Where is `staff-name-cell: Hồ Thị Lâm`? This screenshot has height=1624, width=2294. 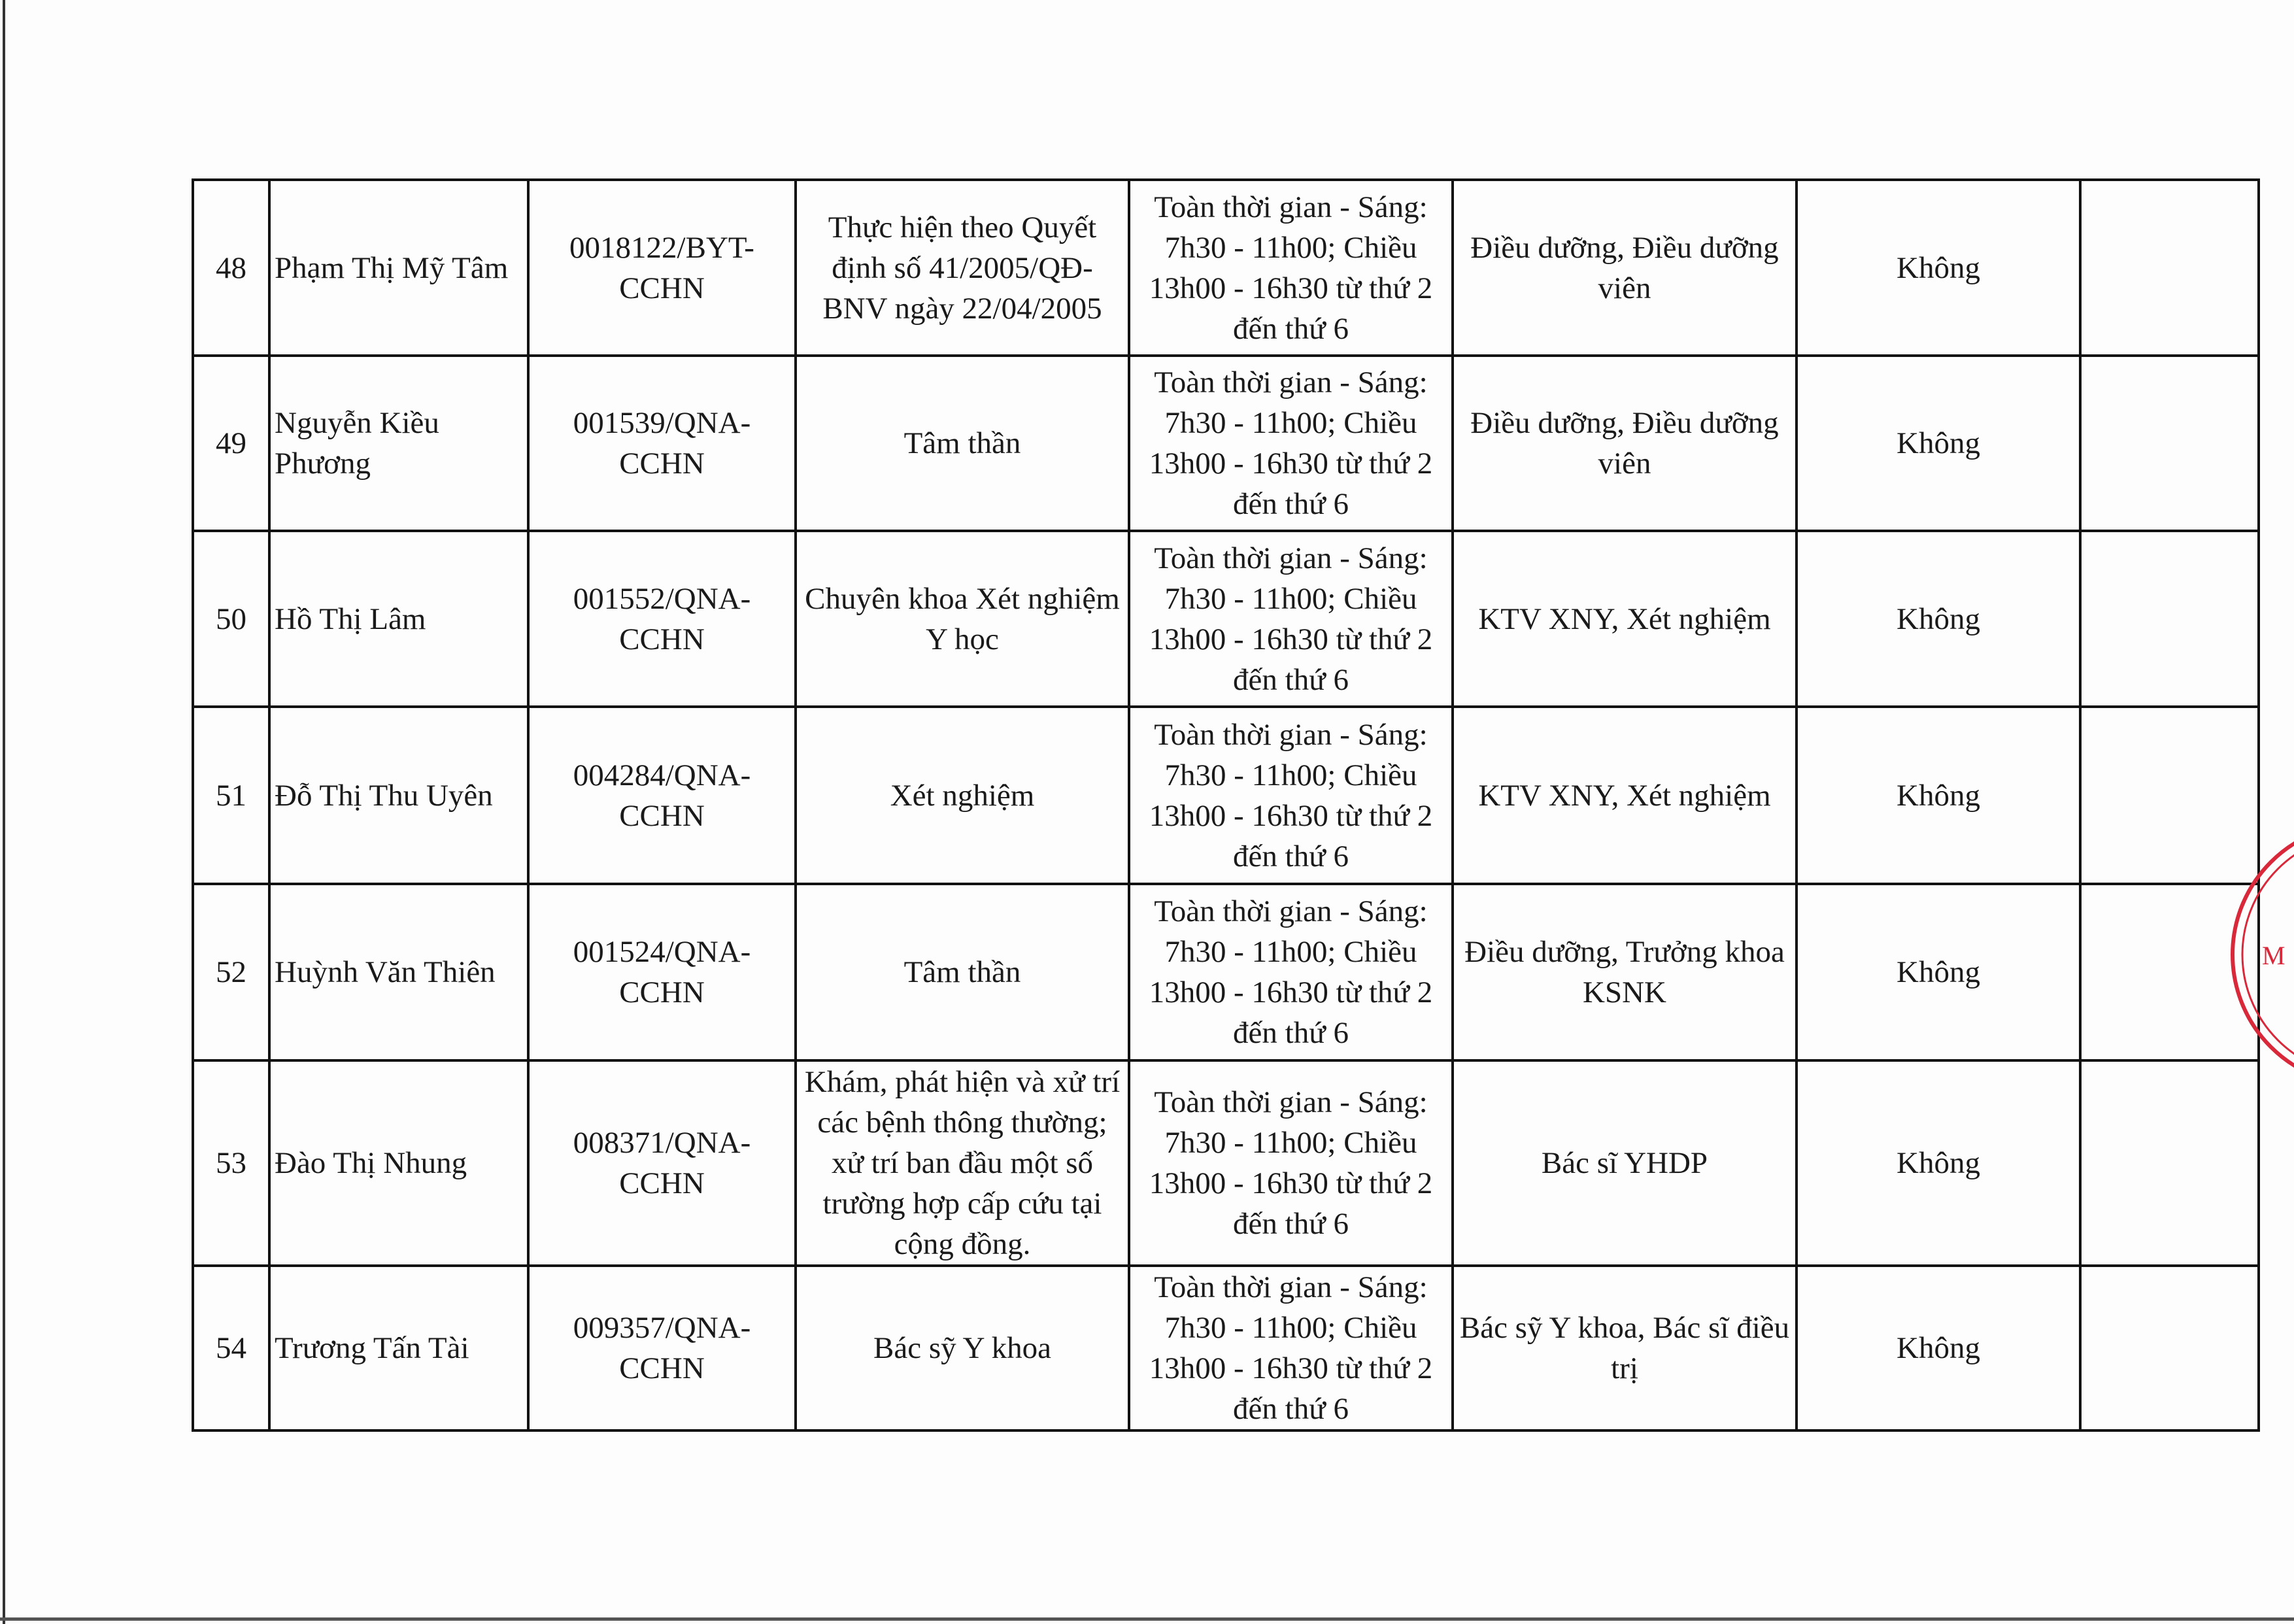 staff-name-cell: Hồ Thị Lâm is located at coordinates (399, 619).